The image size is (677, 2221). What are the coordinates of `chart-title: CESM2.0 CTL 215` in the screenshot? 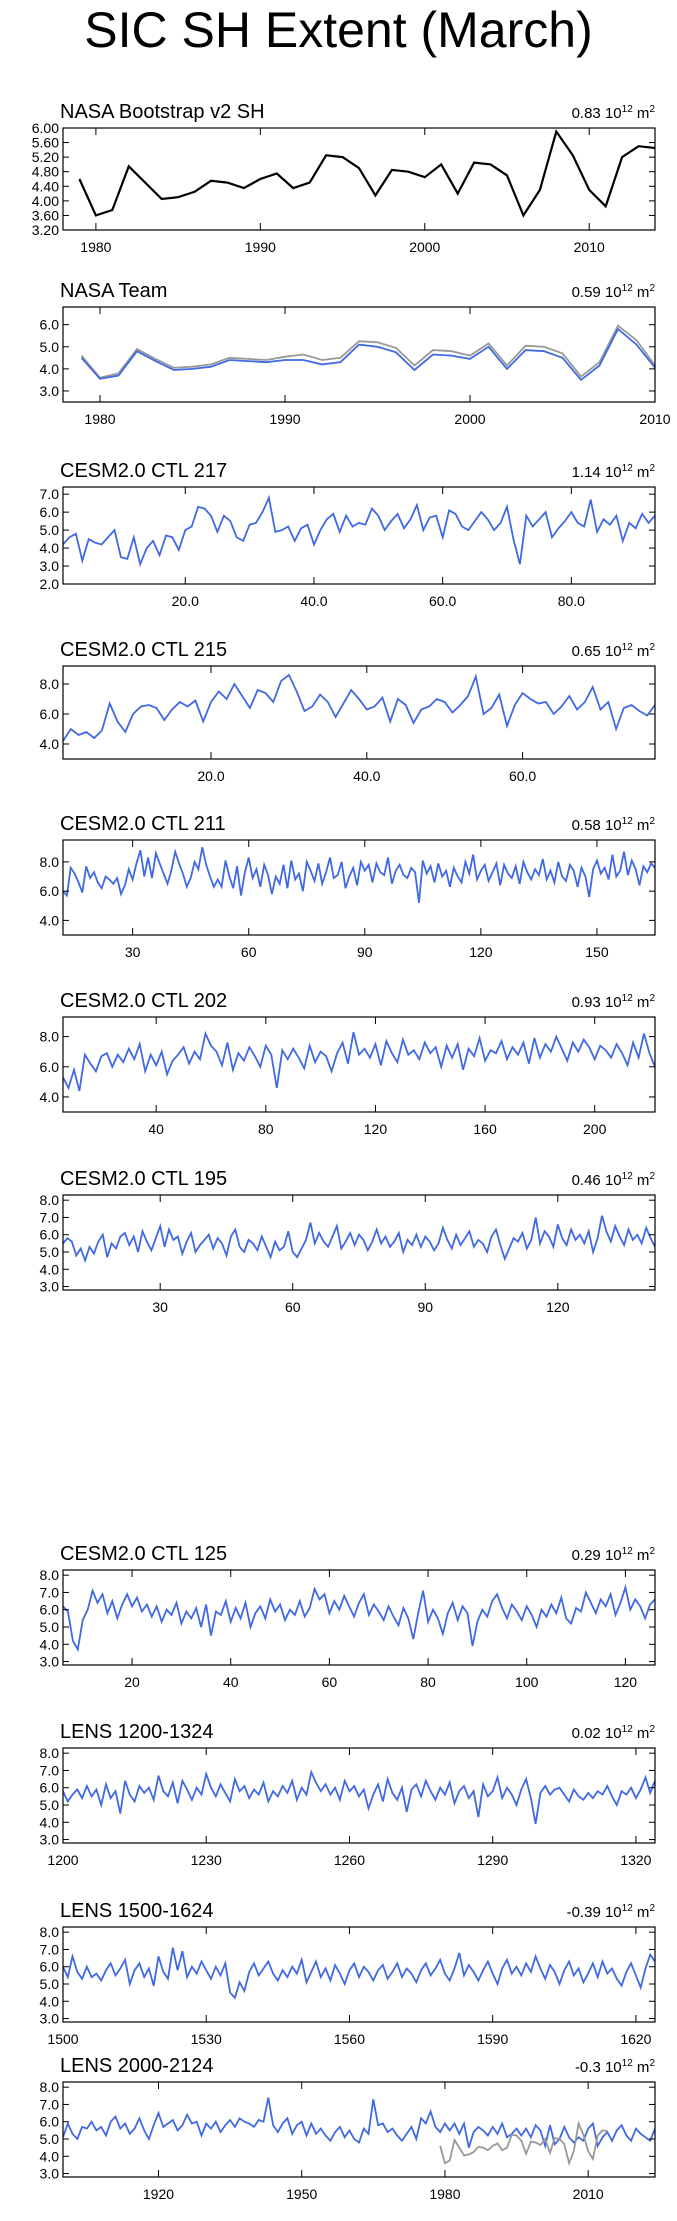 It's located at (143, 650).